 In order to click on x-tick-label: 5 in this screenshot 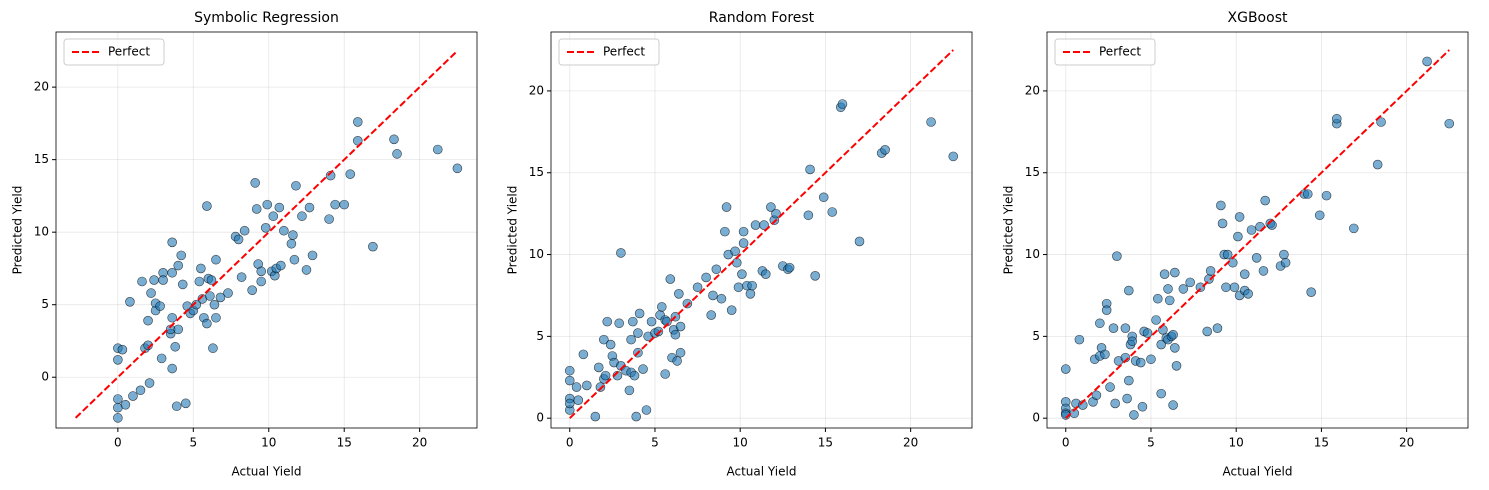, I will do `click(1151, 443)`.